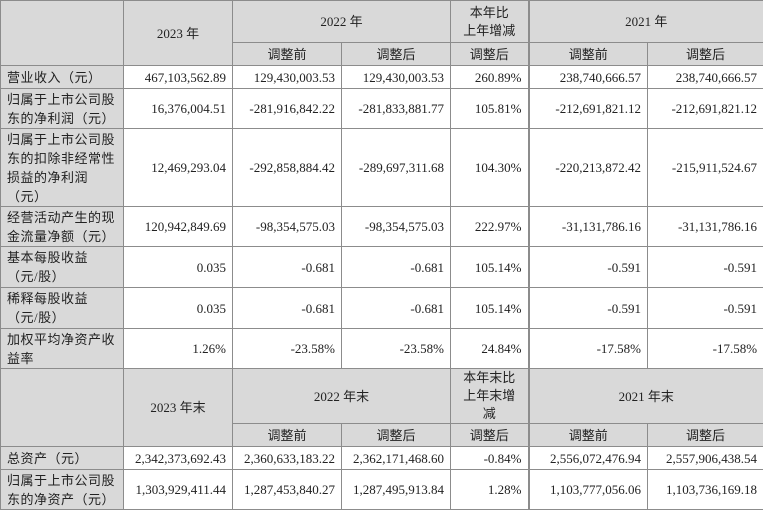 Image resolution: width=763 pixels, height=510 pixels. Describe the element at coordinates (705, 490) in the screenshot. I see `cell-2021-after: 1,103,736,169.18` at that location.